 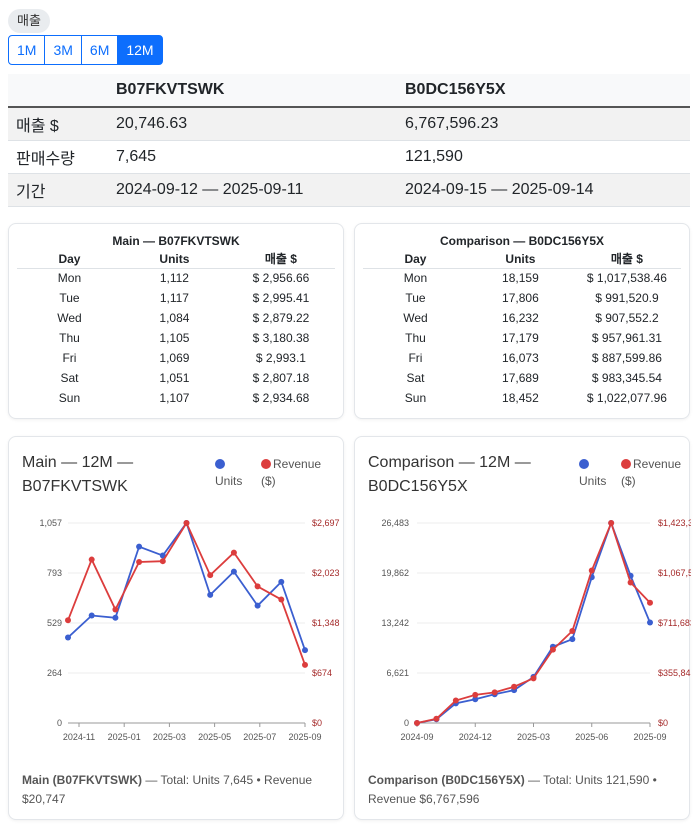 What do you see at coordinates (349, 91) in the screenshot?
I see `summary-header-row: B07FKVTSWK B0DC156Y5X` at bounding box center [349, 91].